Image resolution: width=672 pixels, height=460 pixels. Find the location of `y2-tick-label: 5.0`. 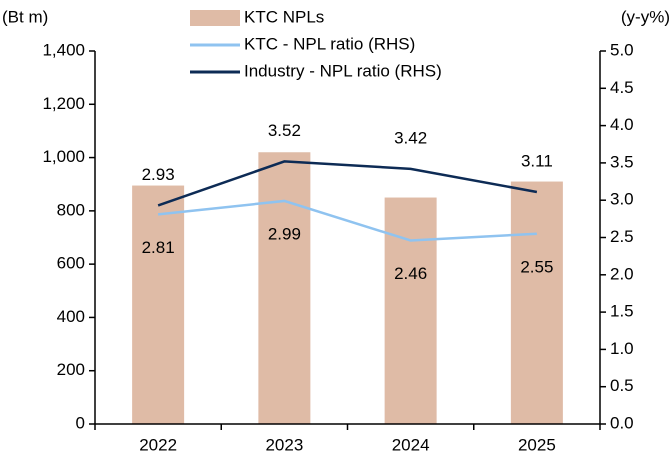

y2-tick-label: 5.0 is located at coordinates (622, 49).